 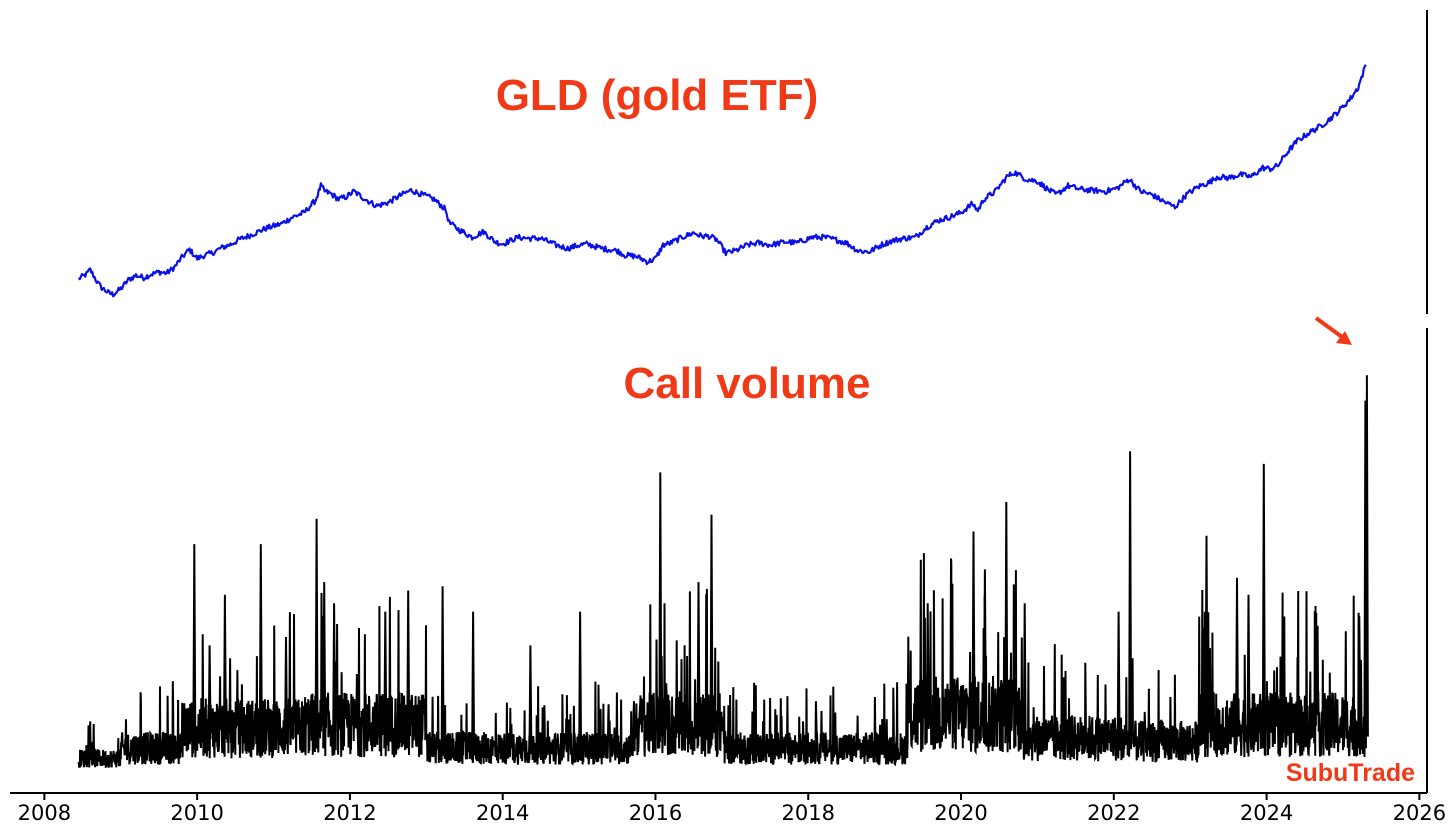 What do you see at coordinates (1113, 813) in the screenshot?
I see `x-tick-label: 2022` at bounding box center [1113, 813].